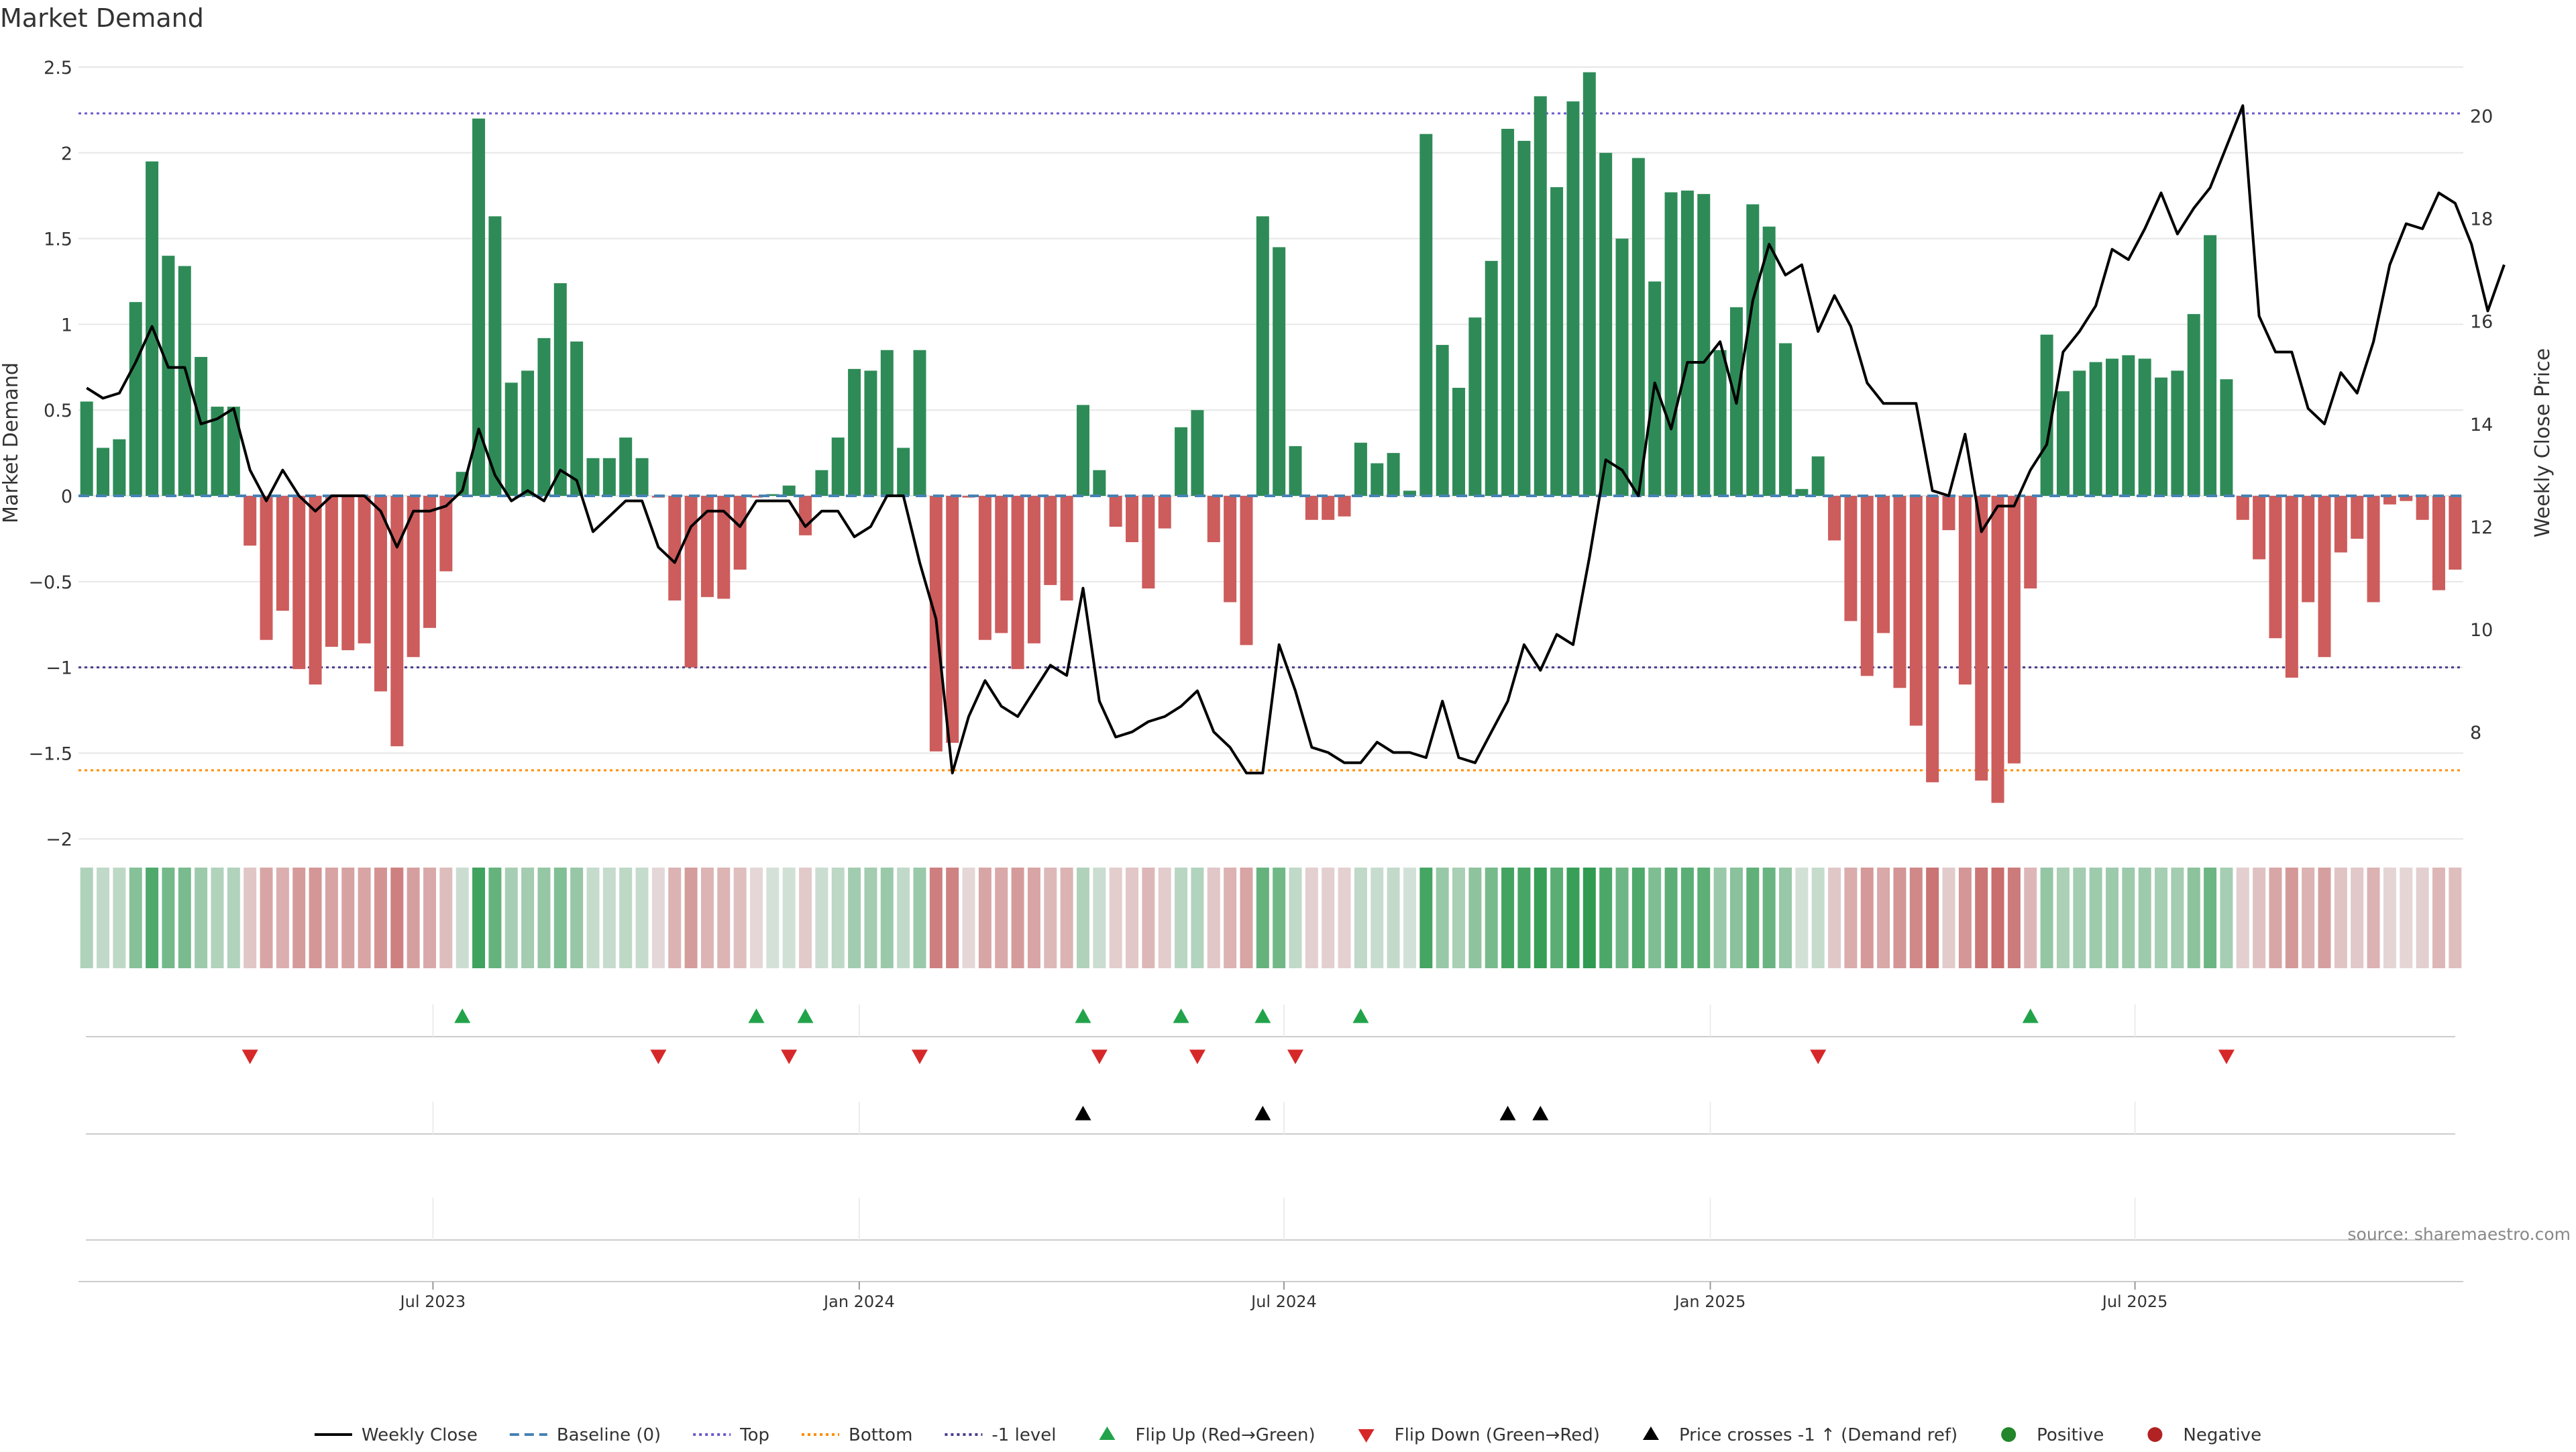 The width and height of the screenshot is (2576, 1452). What do you see at coordinates (2475, 733) in the screenshot?
I see `y-tick-label-right: 8` at bounding box center [2475, 733].